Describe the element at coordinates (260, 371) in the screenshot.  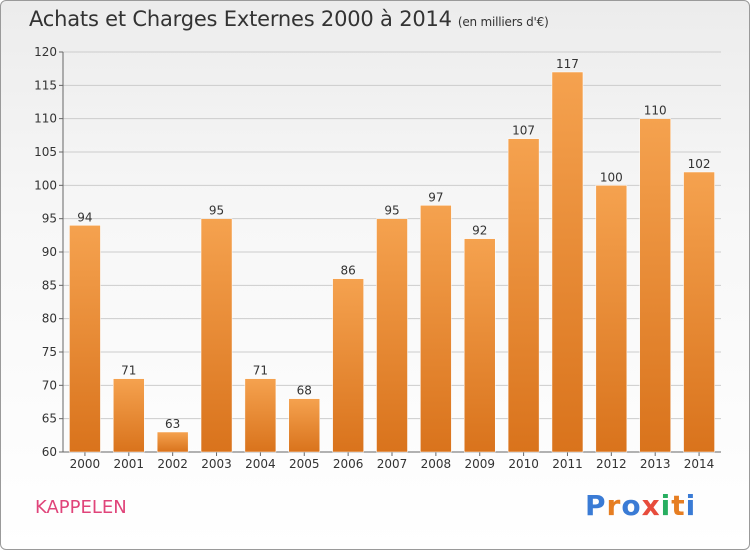
I see `value-label-2004: 71` at that location.